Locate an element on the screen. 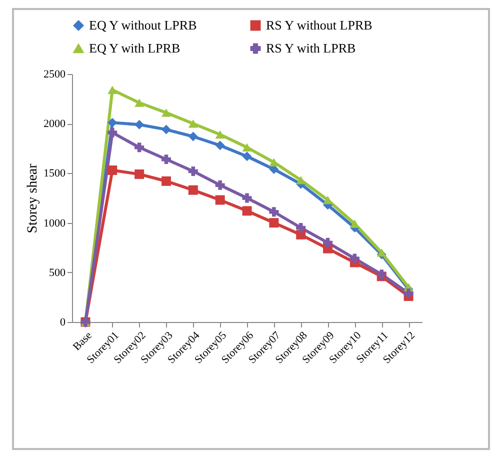 This screenshot has width=501, height=459. legend-label: EQ Y without LPRB is located at coordinates (143, 25).